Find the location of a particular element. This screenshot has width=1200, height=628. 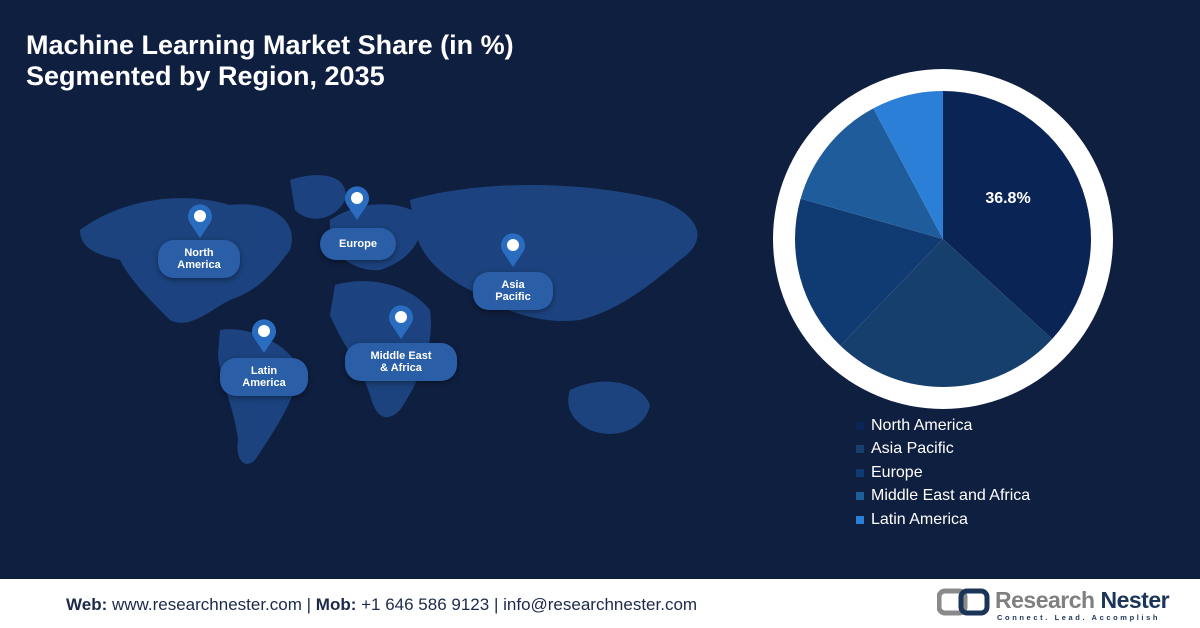

logo-icon is located at coordinates (963, 602).